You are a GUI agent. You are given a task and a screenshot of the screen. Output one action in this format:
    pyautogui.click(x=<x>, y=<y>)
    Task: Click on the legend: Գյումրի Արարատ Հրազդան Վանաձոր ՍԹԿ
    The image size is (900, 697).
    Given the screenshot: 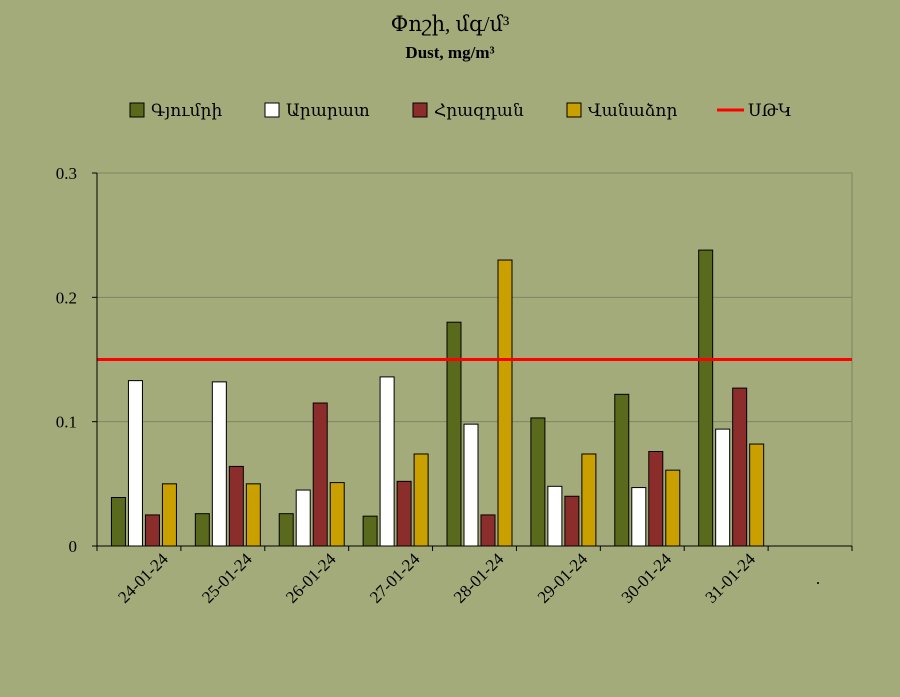 What is the action you would take?
    pyautogui.click(x=460, y=110)
    